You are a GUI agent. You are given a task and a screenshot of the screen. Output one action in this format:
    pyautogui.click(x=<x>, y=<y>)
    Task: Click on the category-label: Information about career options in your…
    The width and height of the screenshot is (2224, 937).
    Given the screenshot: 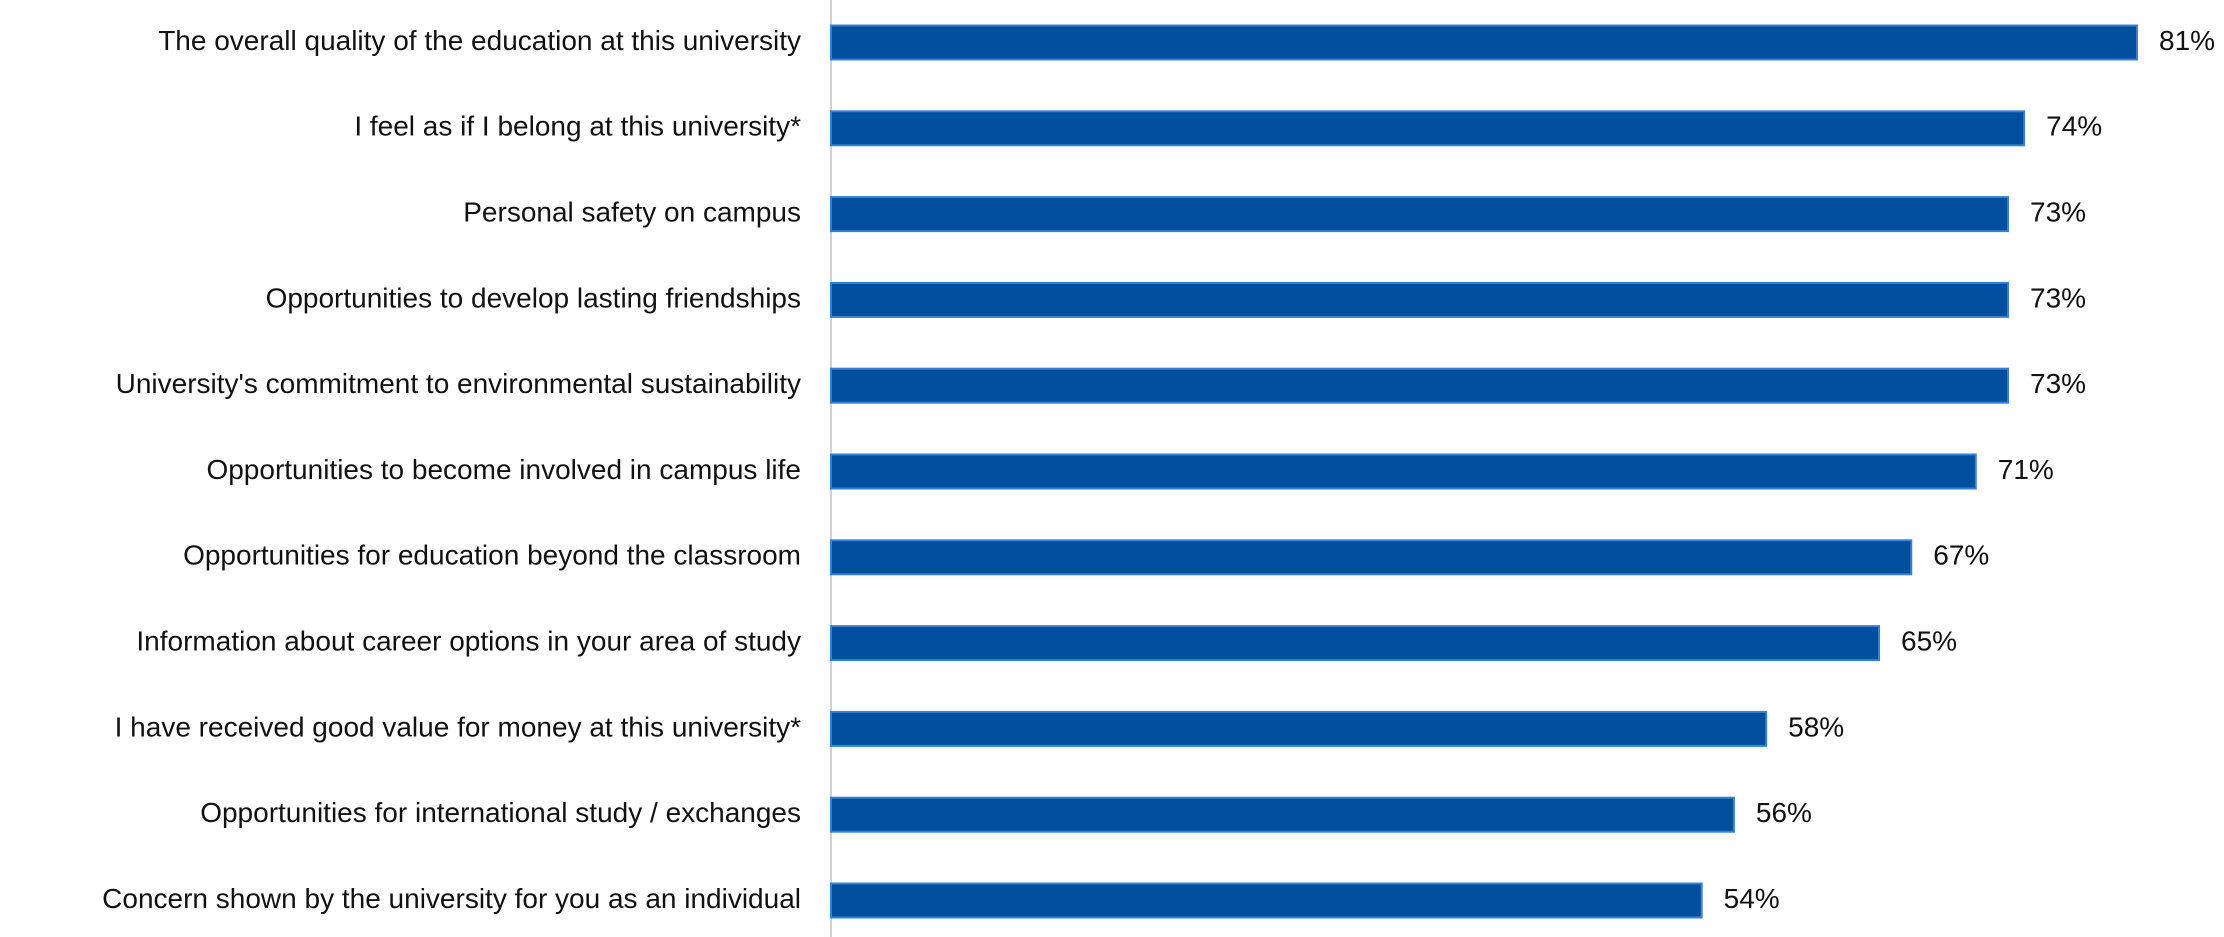 What is the action you would take?
    pyautogui.click(x=468, y=640)
    